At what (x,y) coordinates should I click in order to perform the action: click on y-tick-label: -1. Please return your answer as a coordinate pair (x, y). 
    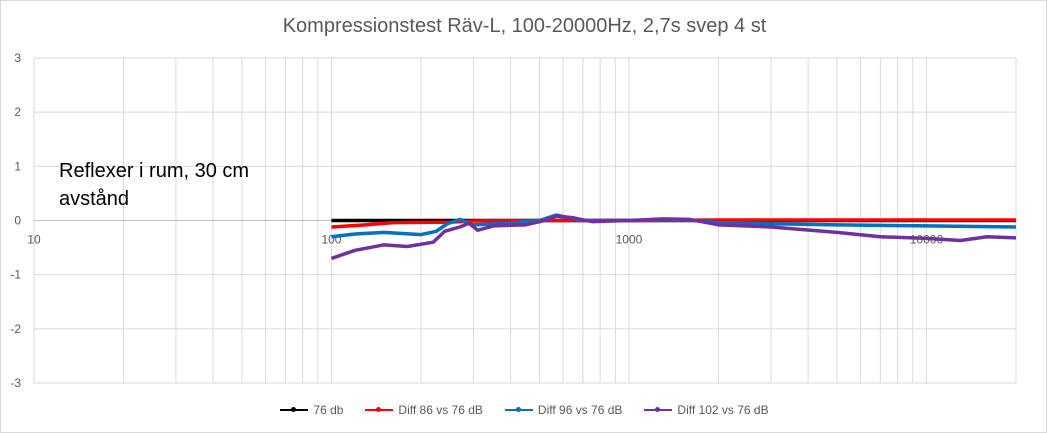
    Looking at the image, I should click on (15, 275).